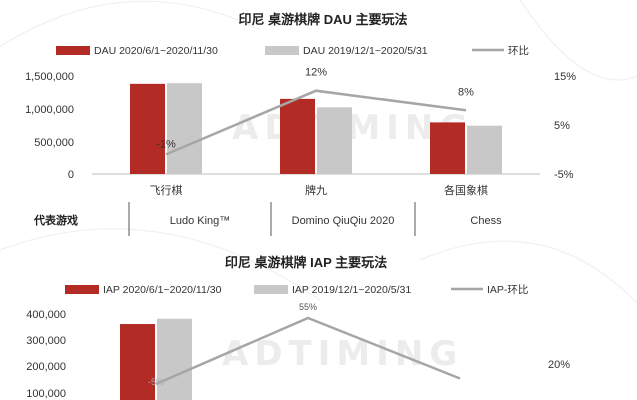 The height and width of the screenshot is (400, 637). What do you see at coordinates (200, 221) in the screenshot?
I see `game-ludo-king: Ludo King™` at bounding box center [200, 221].